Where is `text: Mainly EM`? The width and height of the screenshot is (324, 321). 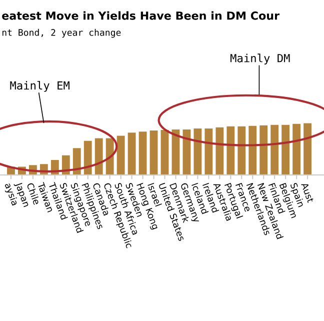
text: Mainly EM is located at coordinates (40, 86).